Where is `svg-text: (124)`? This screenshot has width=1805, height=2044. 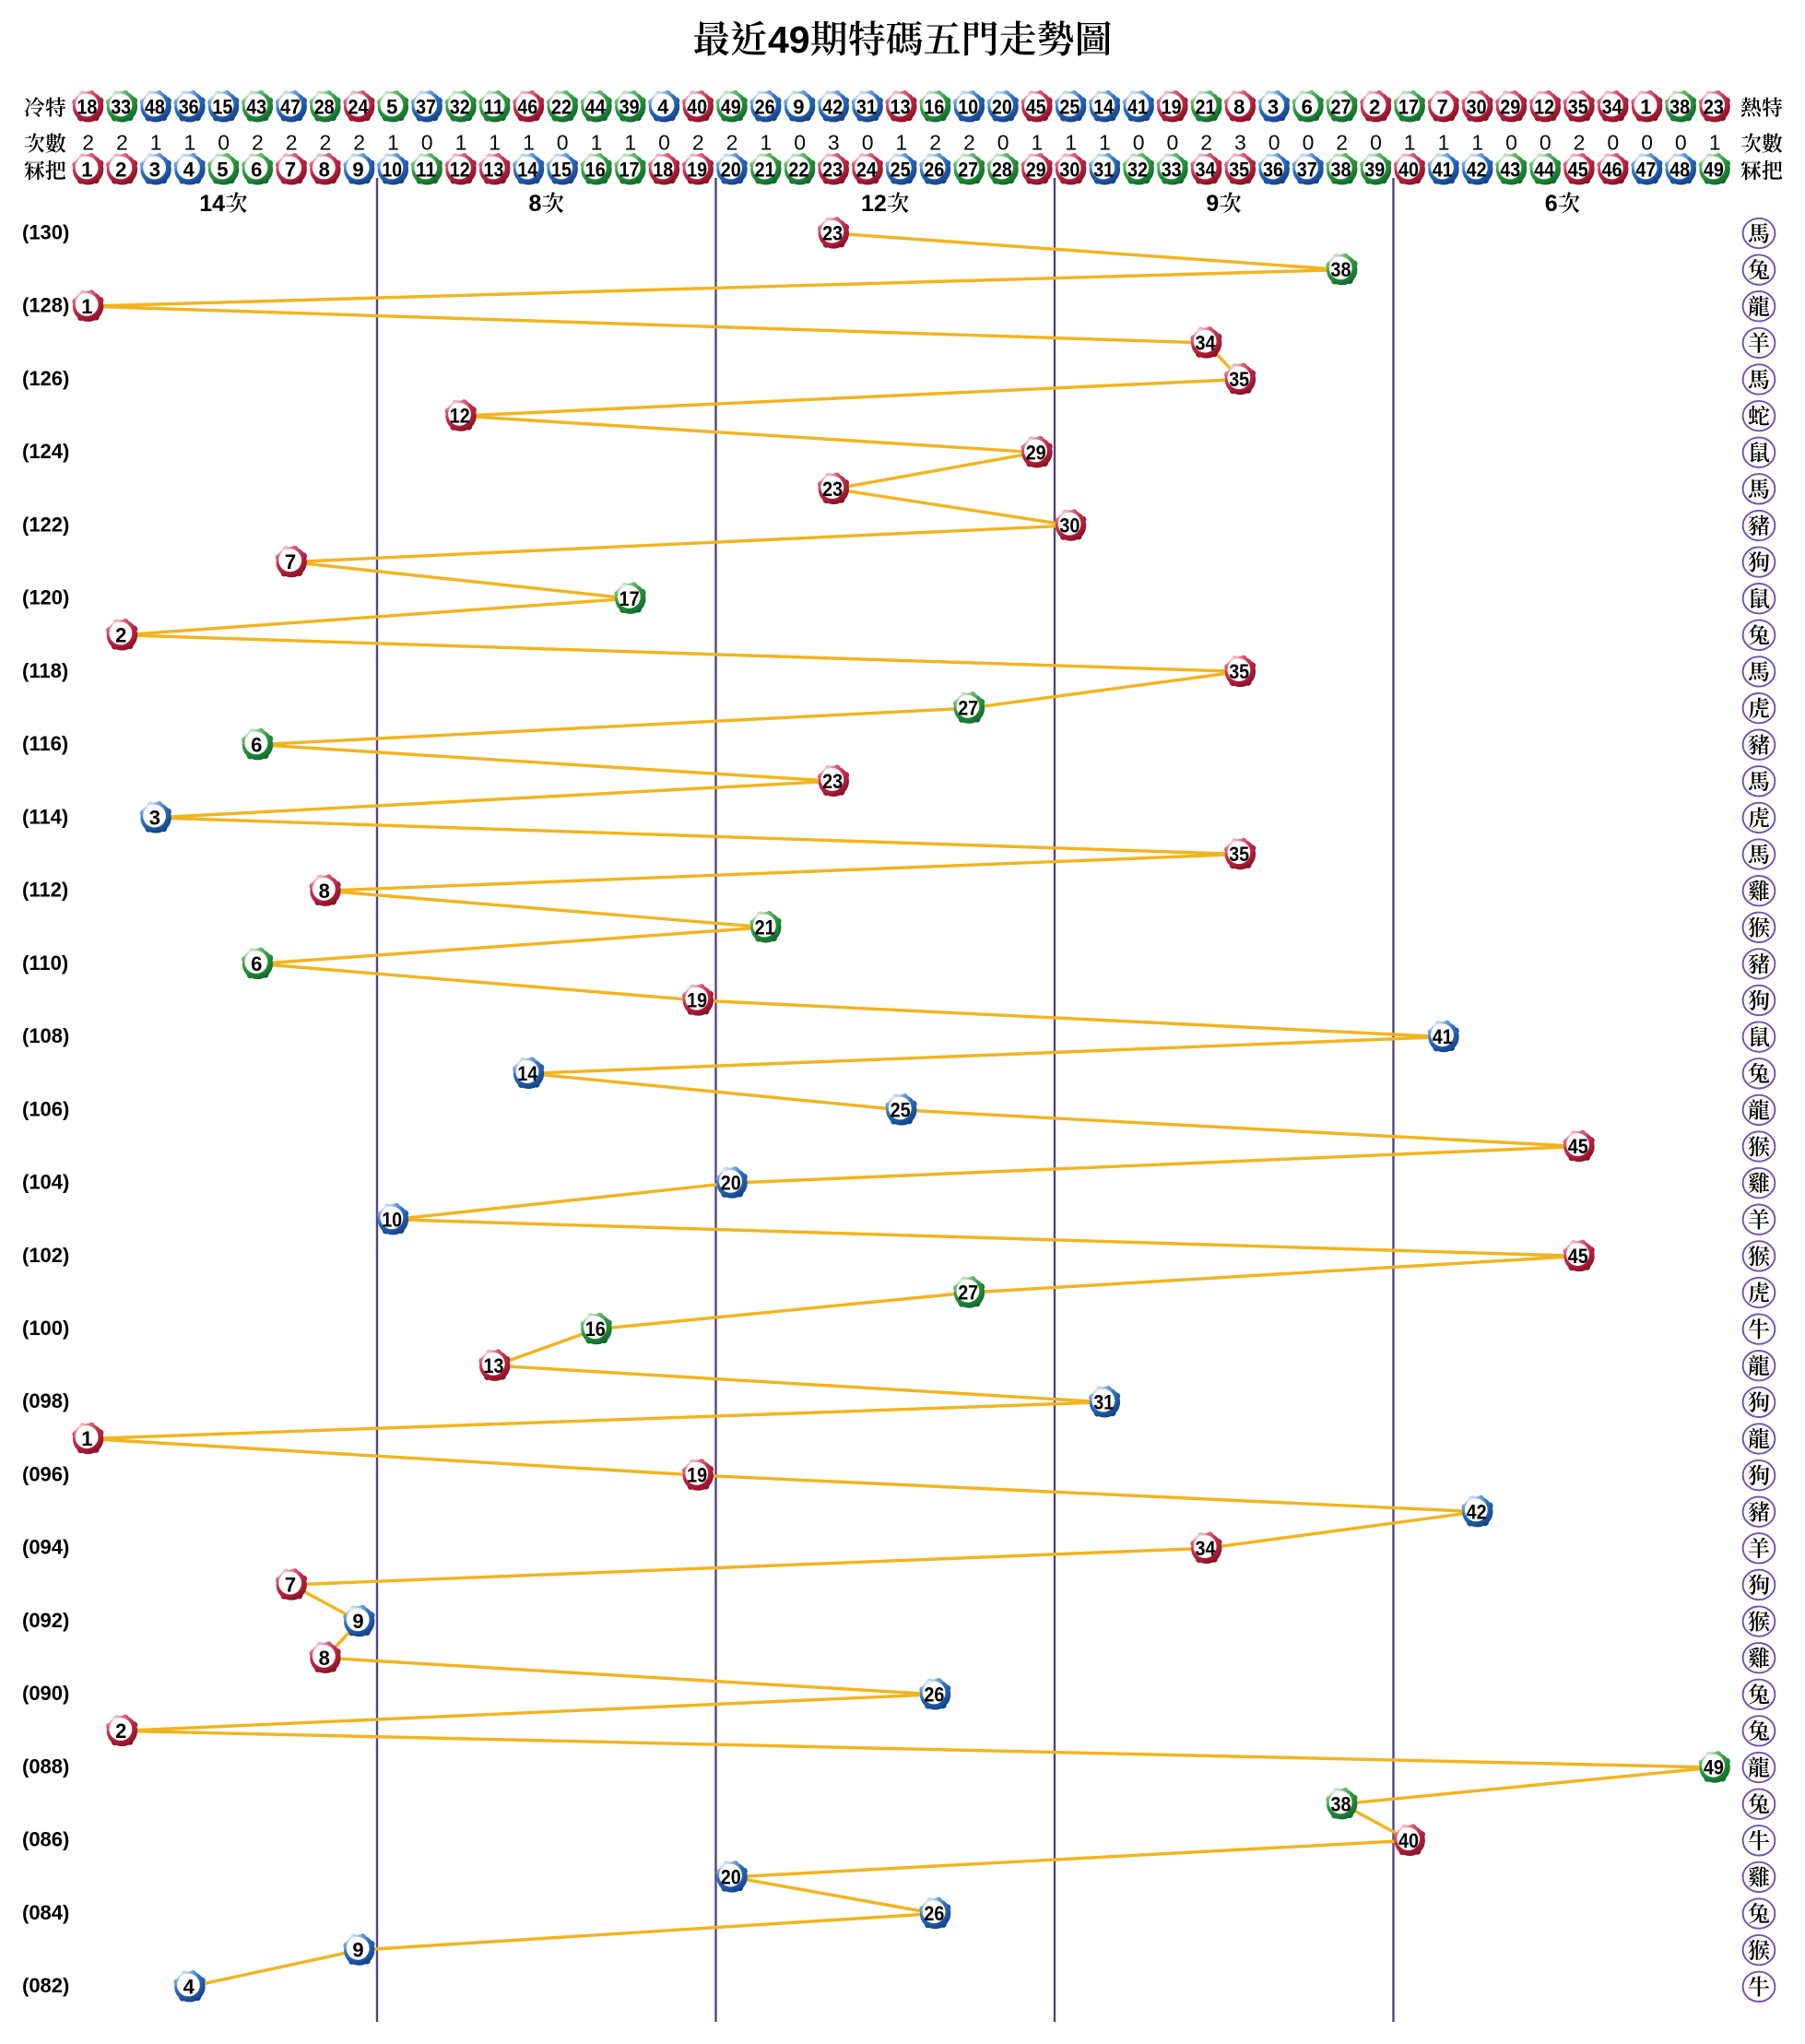 svg-text: (124) is located at coordinates (45, 451).